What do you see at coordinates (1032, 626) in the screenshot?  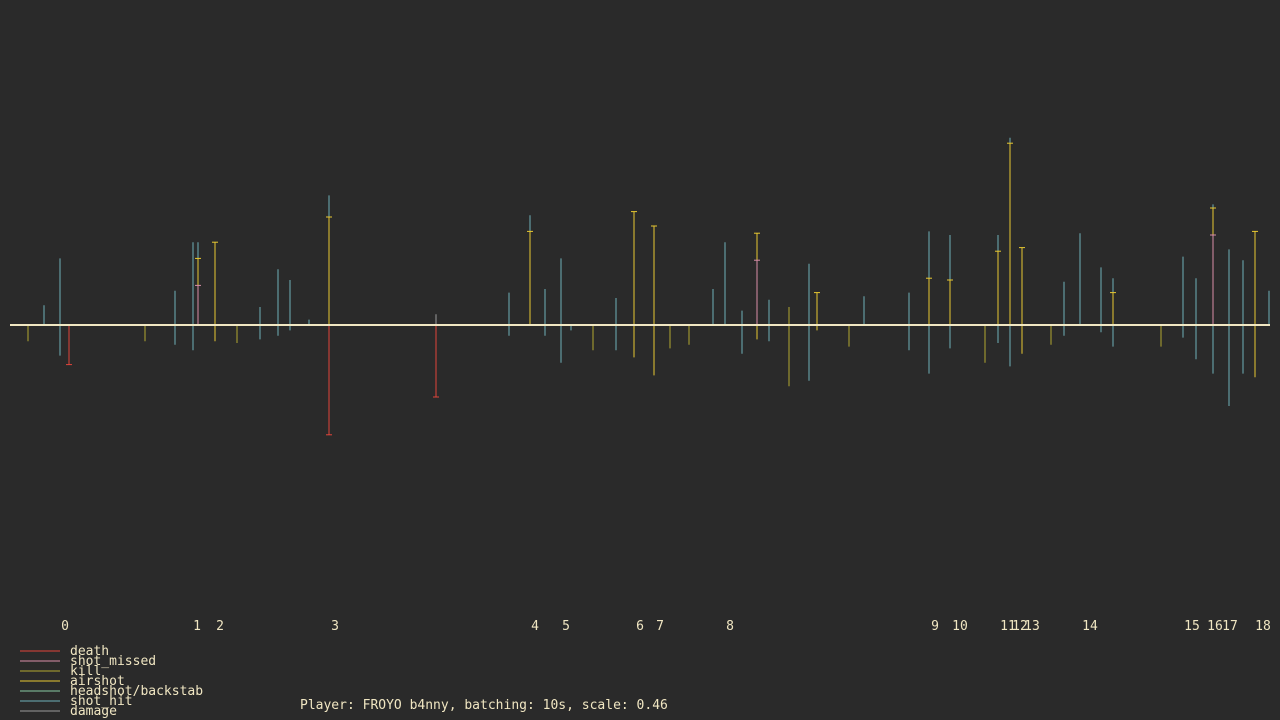 I see `x-tick-label: 13` at bounding box center [1032, 626].